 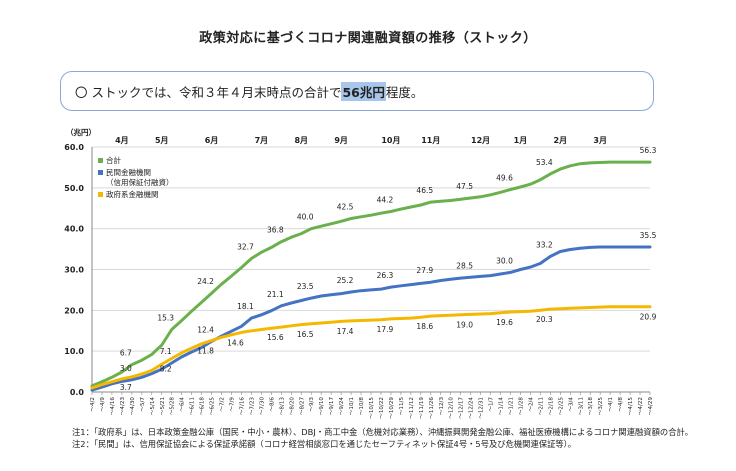 I want to click on x-tick-label: ～2/18, so click(x=551, y=406).